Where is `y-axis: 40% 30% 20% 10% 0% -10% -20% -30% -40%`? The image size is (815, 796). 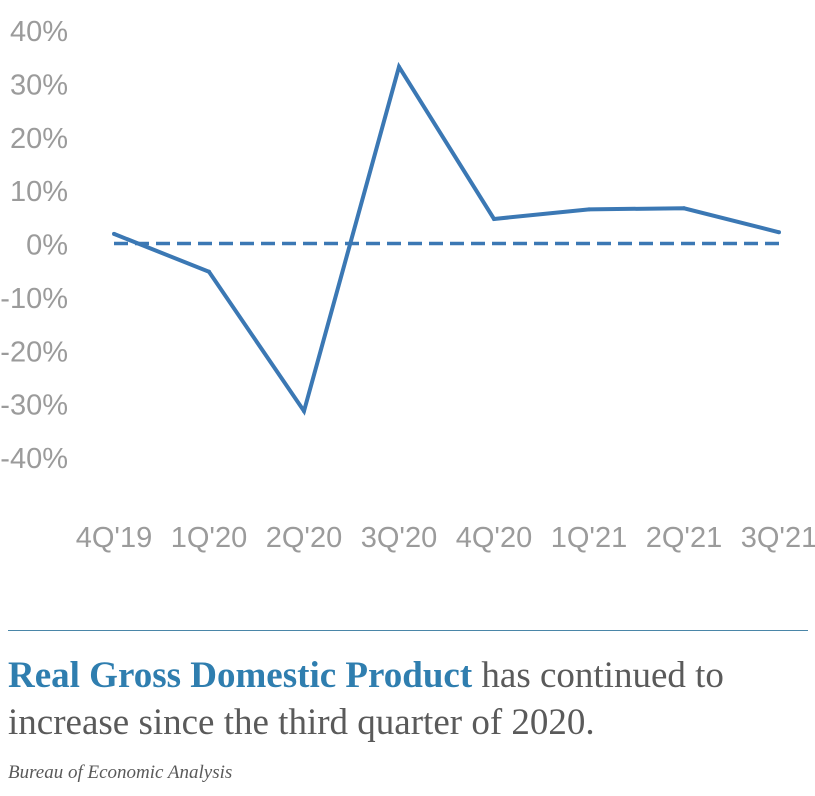 y-axis: 40% 30% 20% 10% 0% -10% -20% -30% -40% is located at coordinates (34, 245).